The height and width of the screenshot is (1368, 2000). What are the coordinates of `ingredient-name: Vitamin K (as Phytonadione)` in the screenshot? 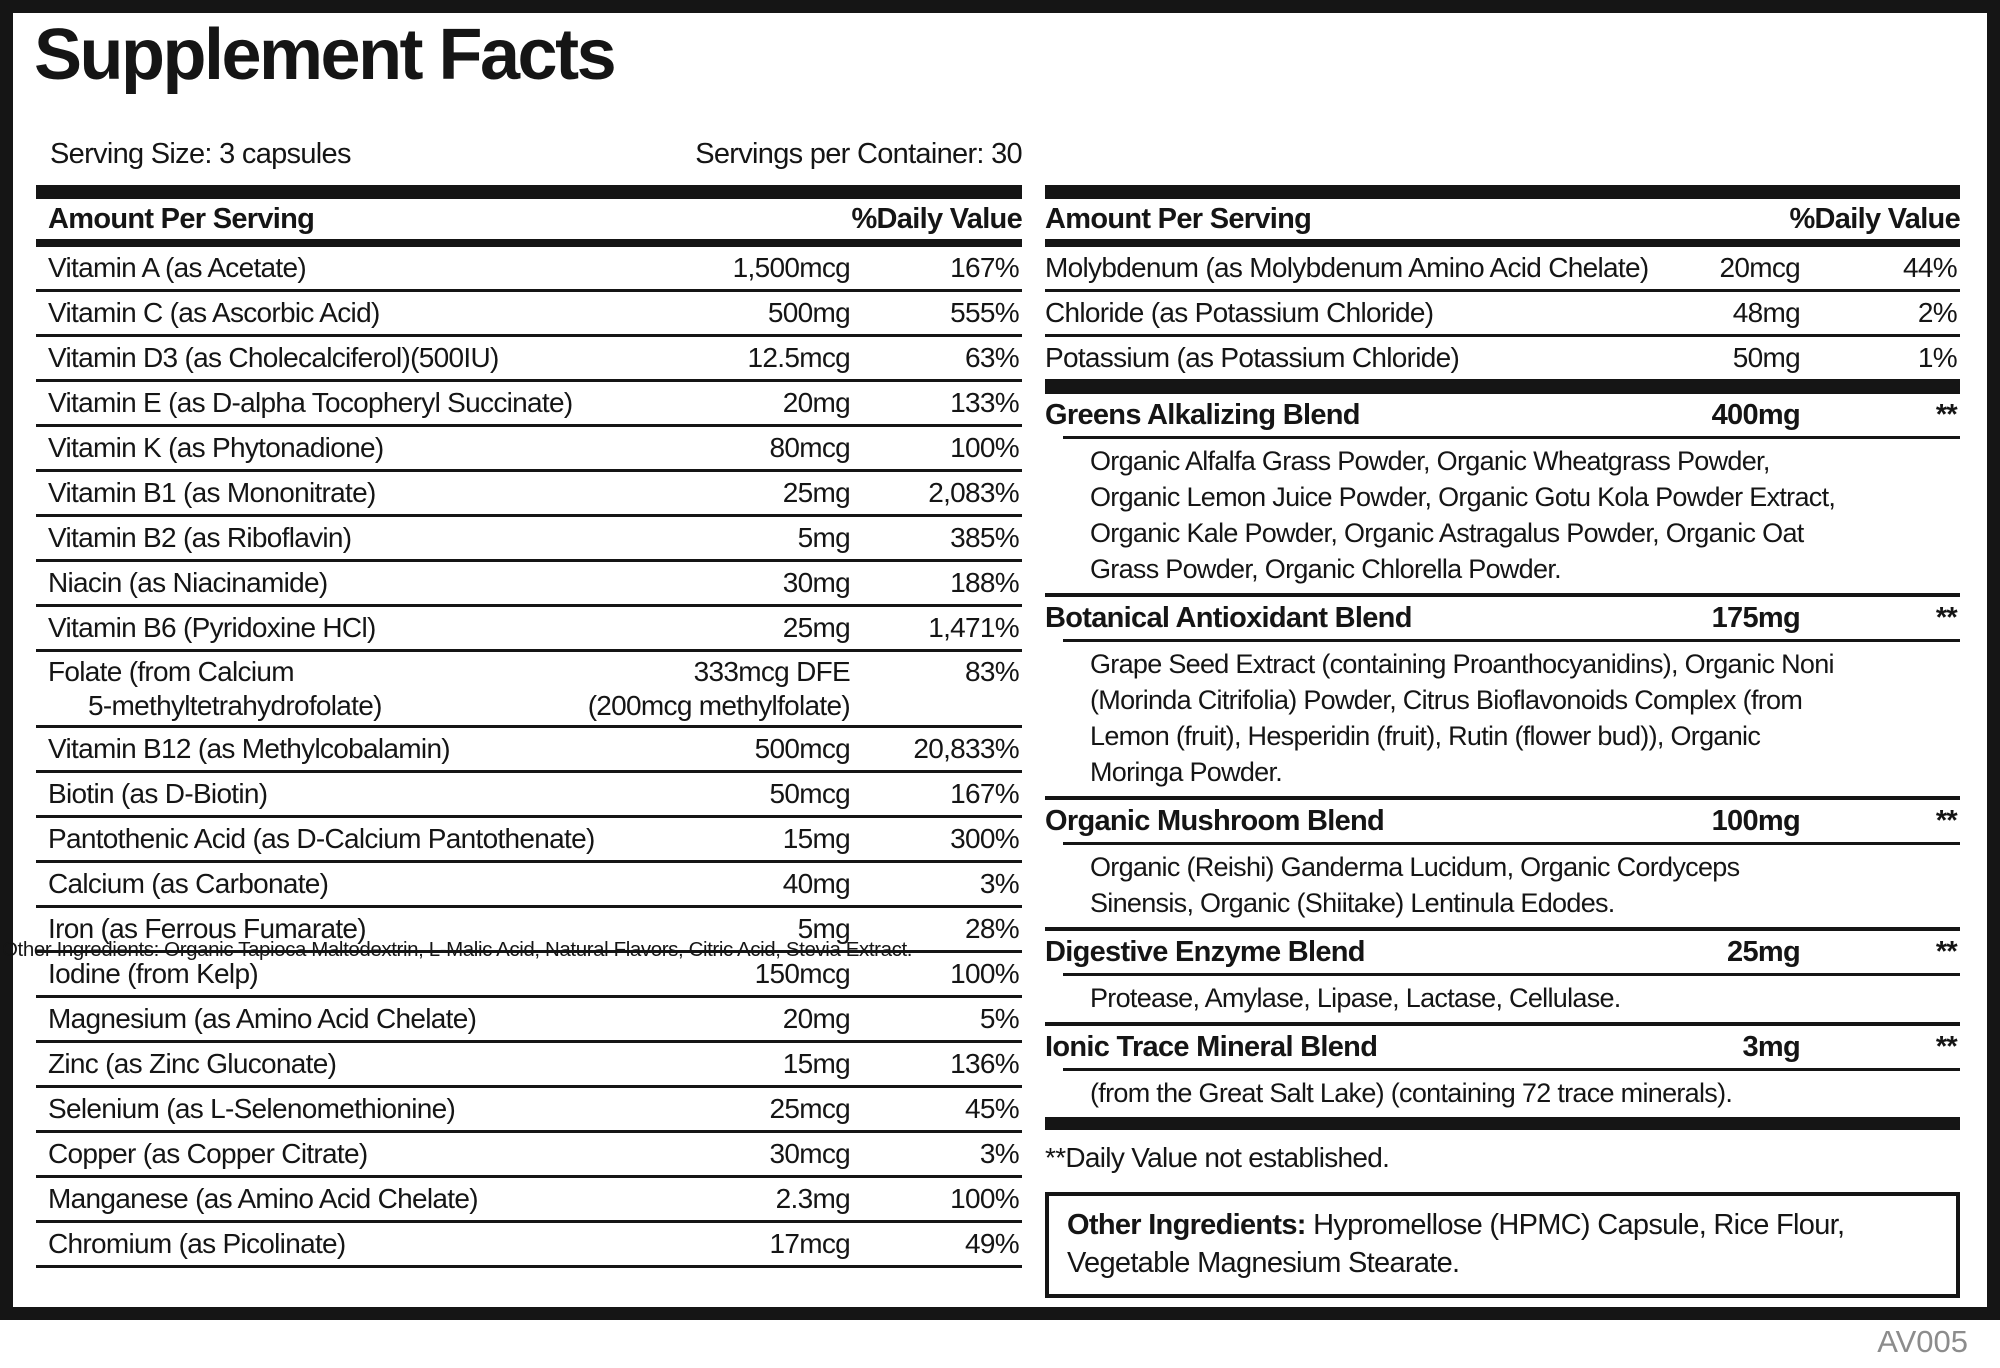 It's located at (216, 447).